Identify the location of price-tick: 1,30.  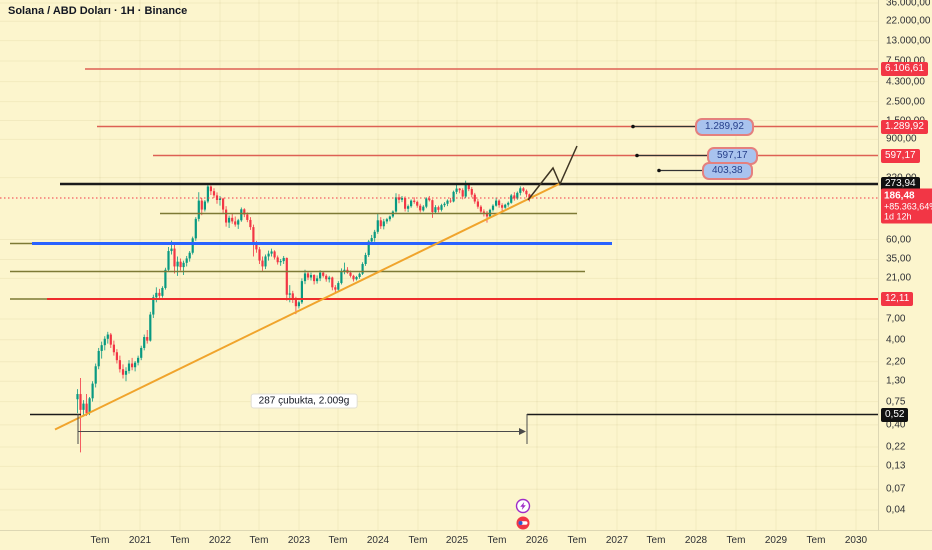
(896, 381).